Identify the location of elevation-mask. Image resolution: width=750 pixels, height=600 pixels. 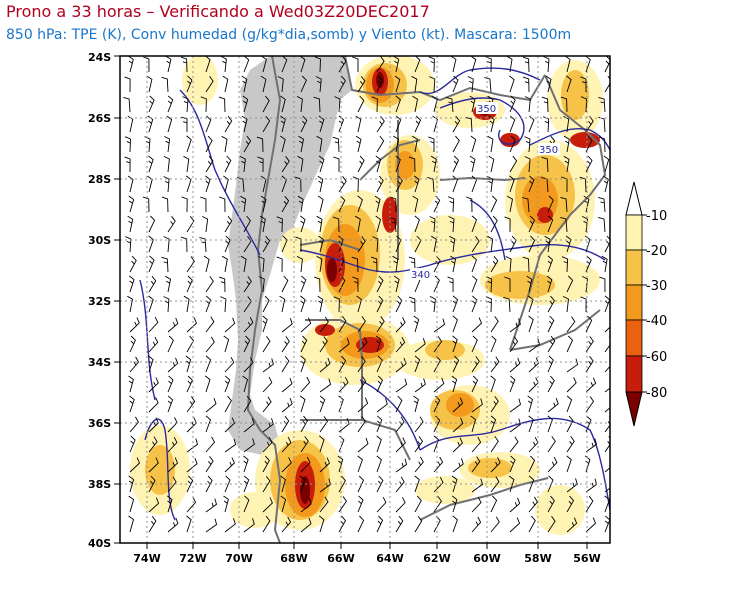
(290, 255).